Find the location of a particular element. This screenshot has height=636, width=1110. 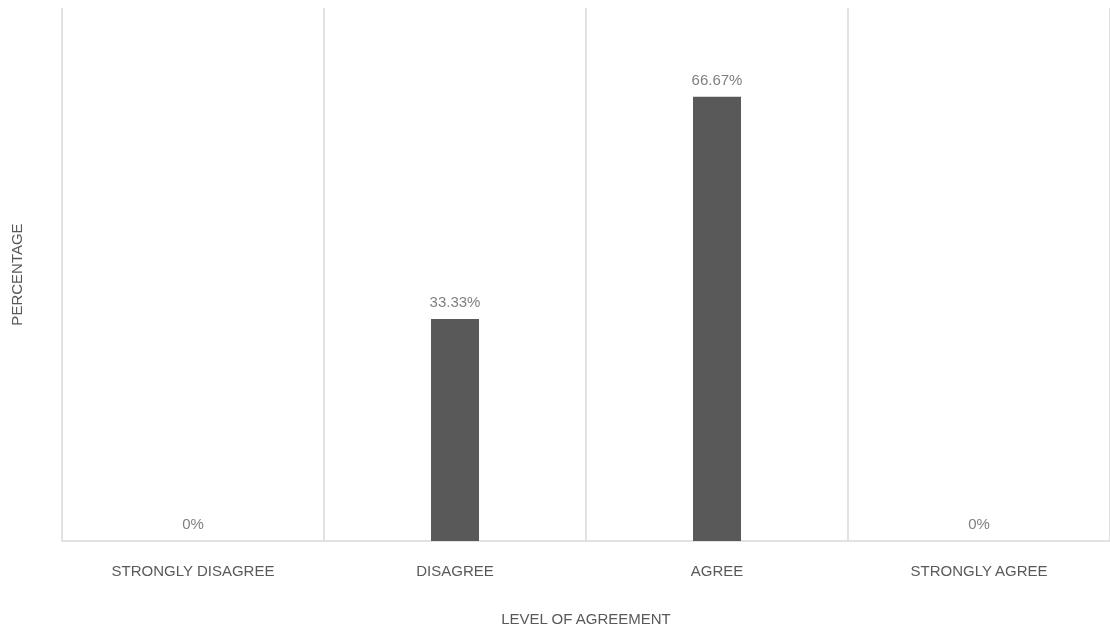

x-tick-label: STRONGLY DISAGREE is located at coordinates (193, 570).